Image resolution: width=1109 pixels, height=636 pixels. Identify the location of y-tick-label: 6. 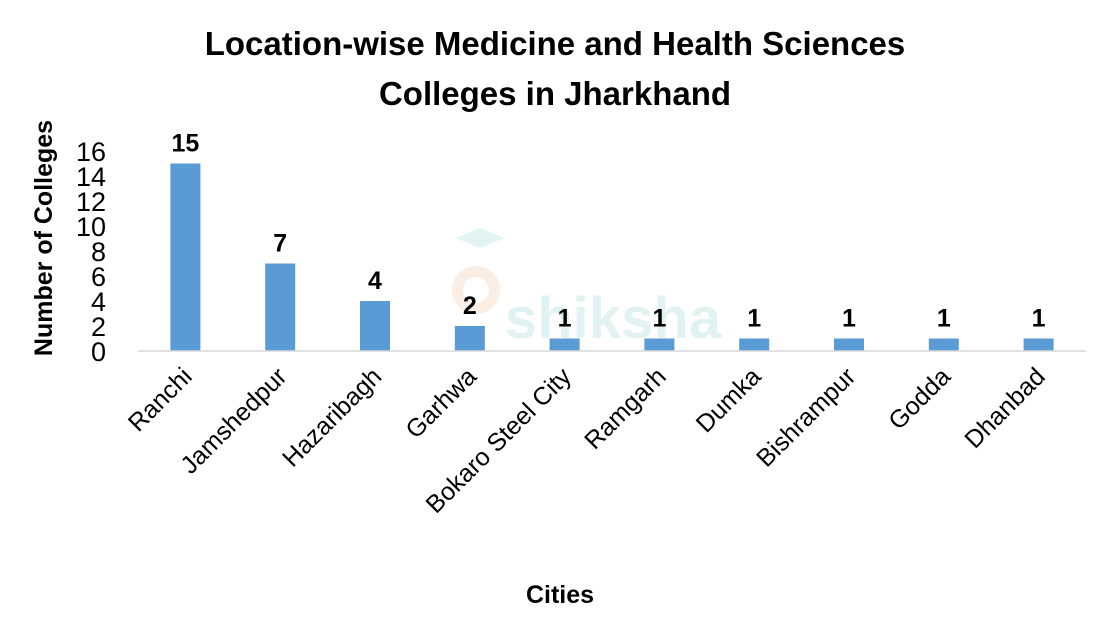
(98, 277).